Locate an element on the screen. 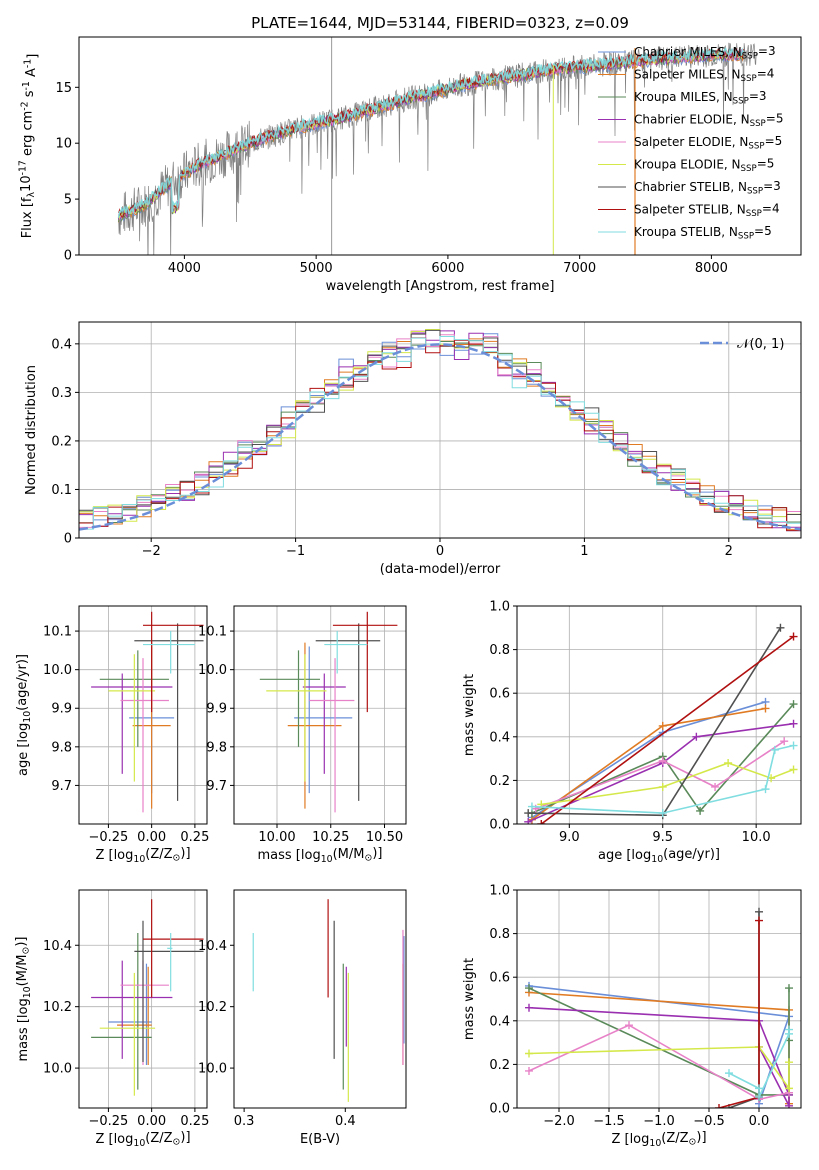  y-tick-label: 9.8 is located at coordinates (61, 747).